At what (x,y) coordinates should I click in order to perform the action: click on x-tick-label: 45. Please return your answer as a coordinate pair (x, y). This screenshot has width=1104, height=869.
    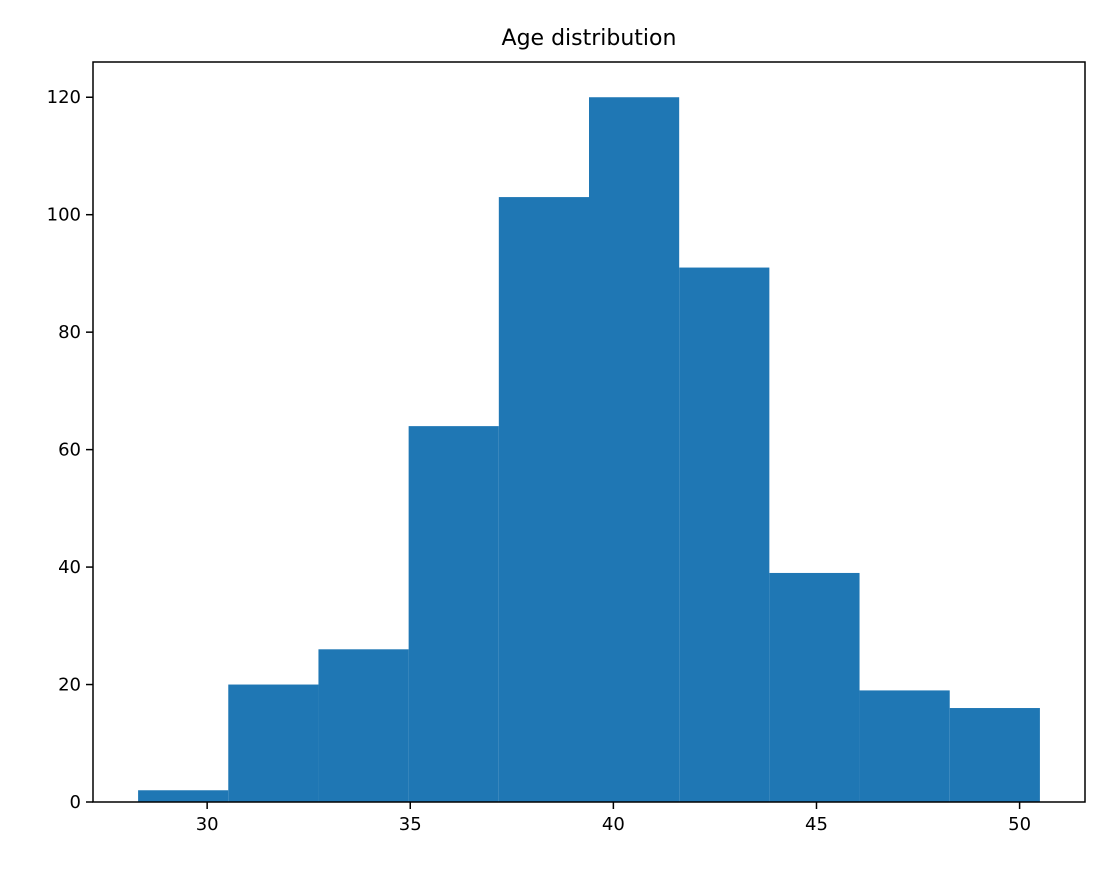
    Looking at the image, I should click on (816, 824).